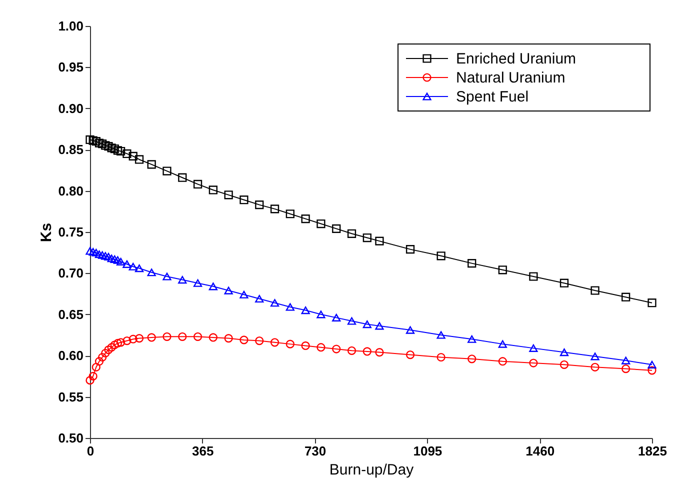 The height and width of the screenshot is (498, 692). Describe the element at coordinates (71, 273) in the screenshot. I see `y-tick-label: 0.70` at that location.